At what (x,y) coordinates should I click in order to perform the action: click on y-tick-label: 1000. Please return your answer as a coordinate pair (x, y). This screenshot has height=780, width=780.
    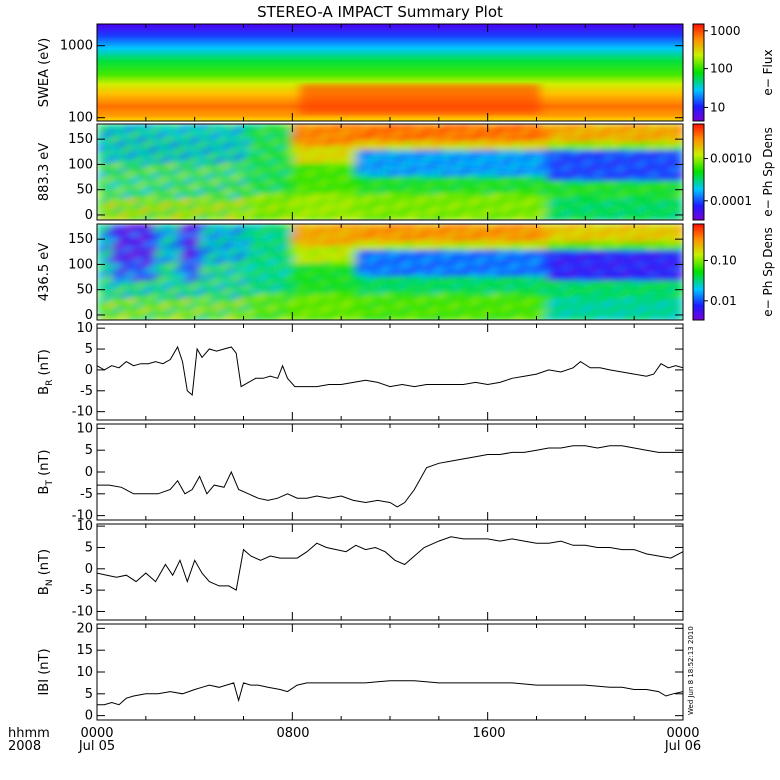
    Looking at the image, I should click on (76, 46).